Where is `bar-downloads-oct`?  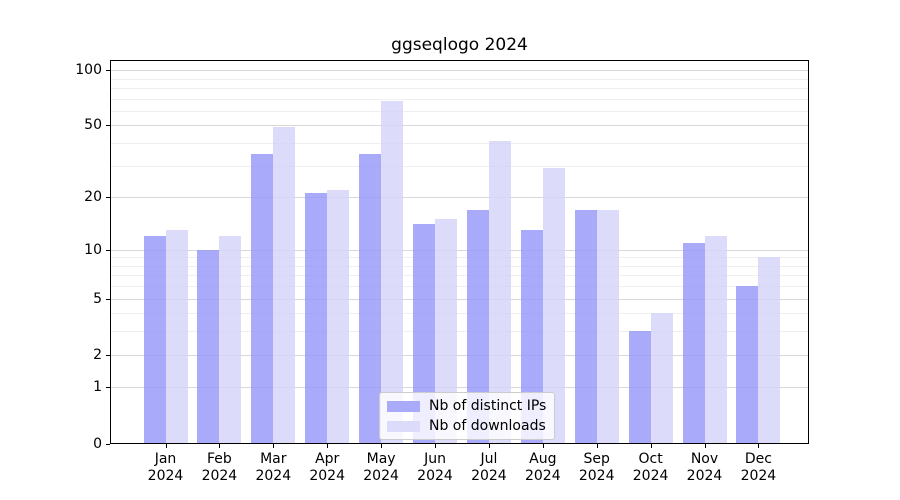 bar-downloads-oct is located at coordinates (661, 378).